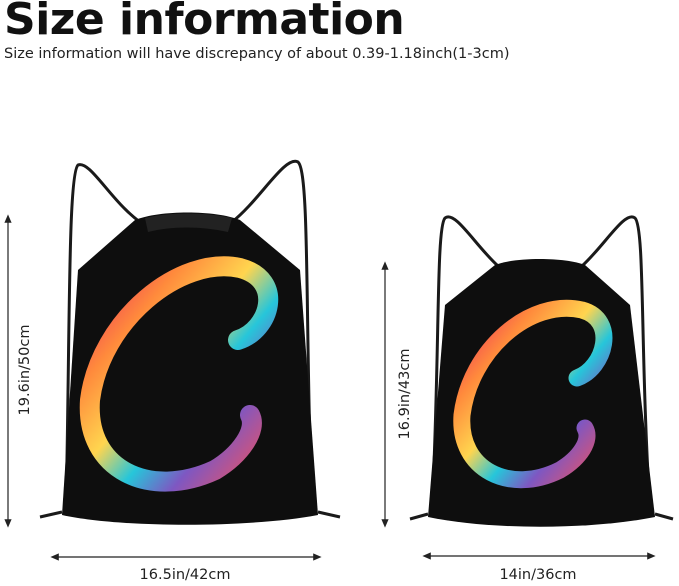  What do you see at coordinates (405, 394) in the screenshot?
I see `small-height-label: 16.9in/43cm` at bounding box center [405, 394].